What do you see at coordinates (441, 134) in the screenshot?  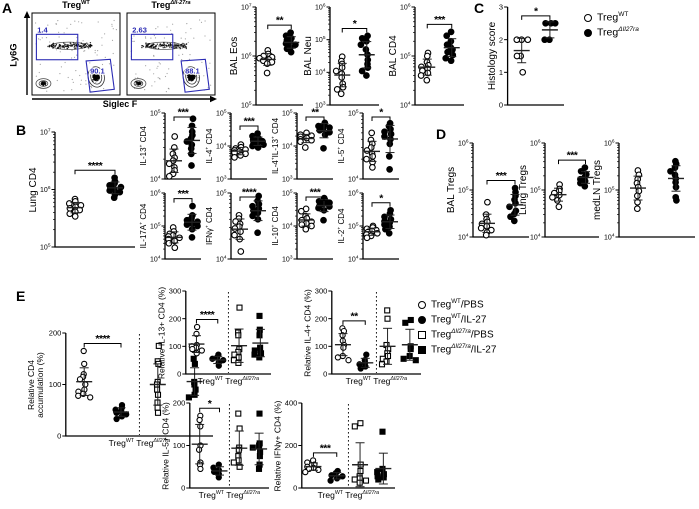 I see `panel-letter-d: D` at bounding box center [441, 134].